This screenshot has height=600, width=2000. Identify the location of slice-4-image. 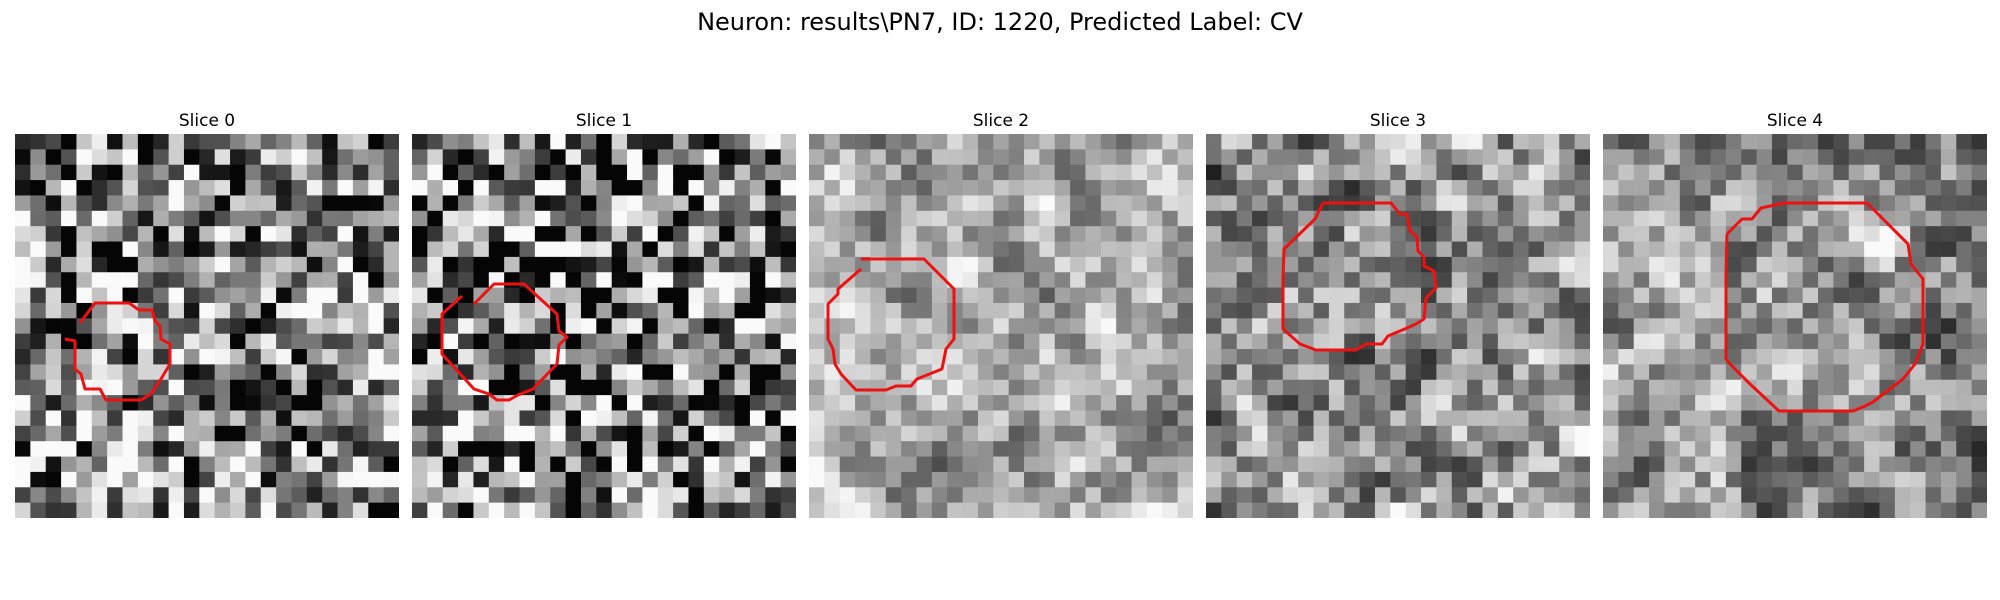
(1795, 326).